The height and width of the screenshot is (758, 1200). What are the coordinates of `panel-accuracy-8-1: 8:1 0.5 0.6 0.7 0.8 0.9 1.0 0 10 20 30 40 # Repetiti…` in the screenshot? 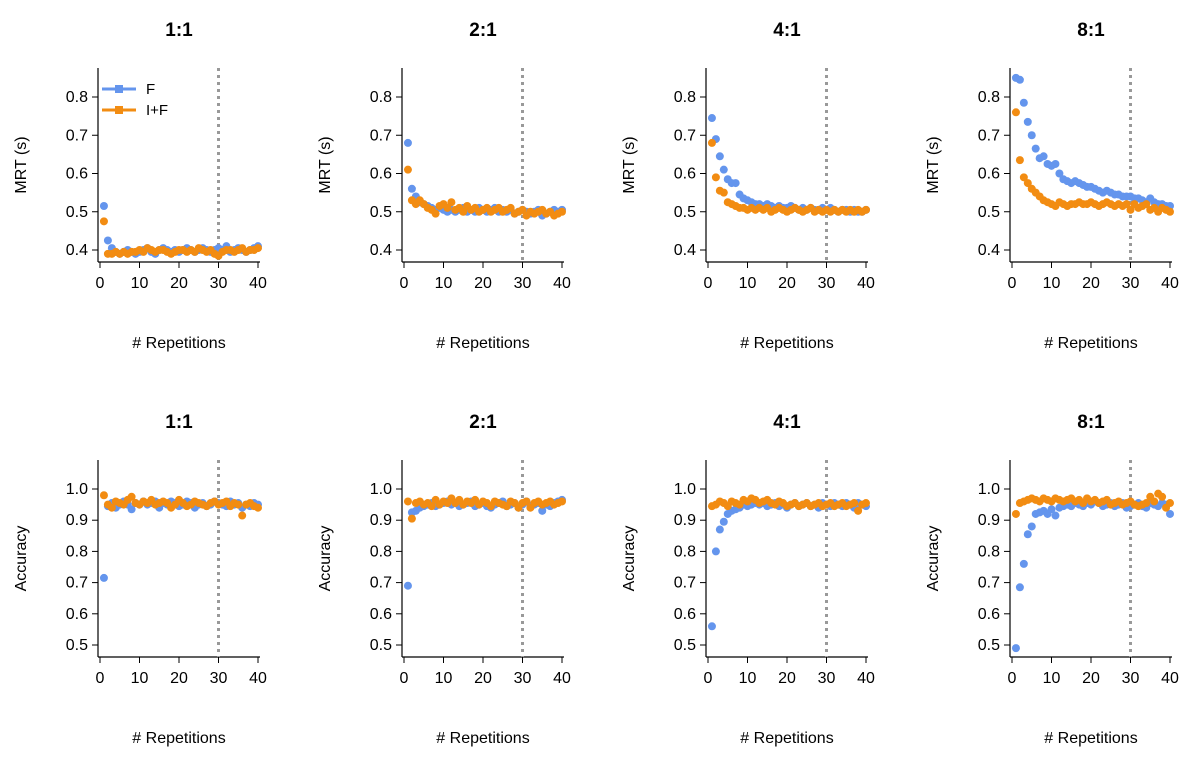 It's located at (1052, 579).